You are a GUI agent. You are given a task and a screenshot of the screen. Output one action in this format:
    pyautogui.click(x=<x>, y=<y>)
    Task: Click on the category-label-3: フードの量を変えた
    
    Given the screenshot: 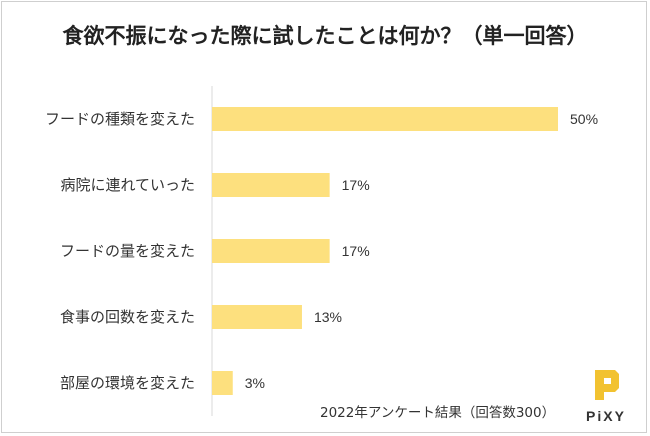 What is the action you would take?
    pyautogui.click(x=127, y=251)
    